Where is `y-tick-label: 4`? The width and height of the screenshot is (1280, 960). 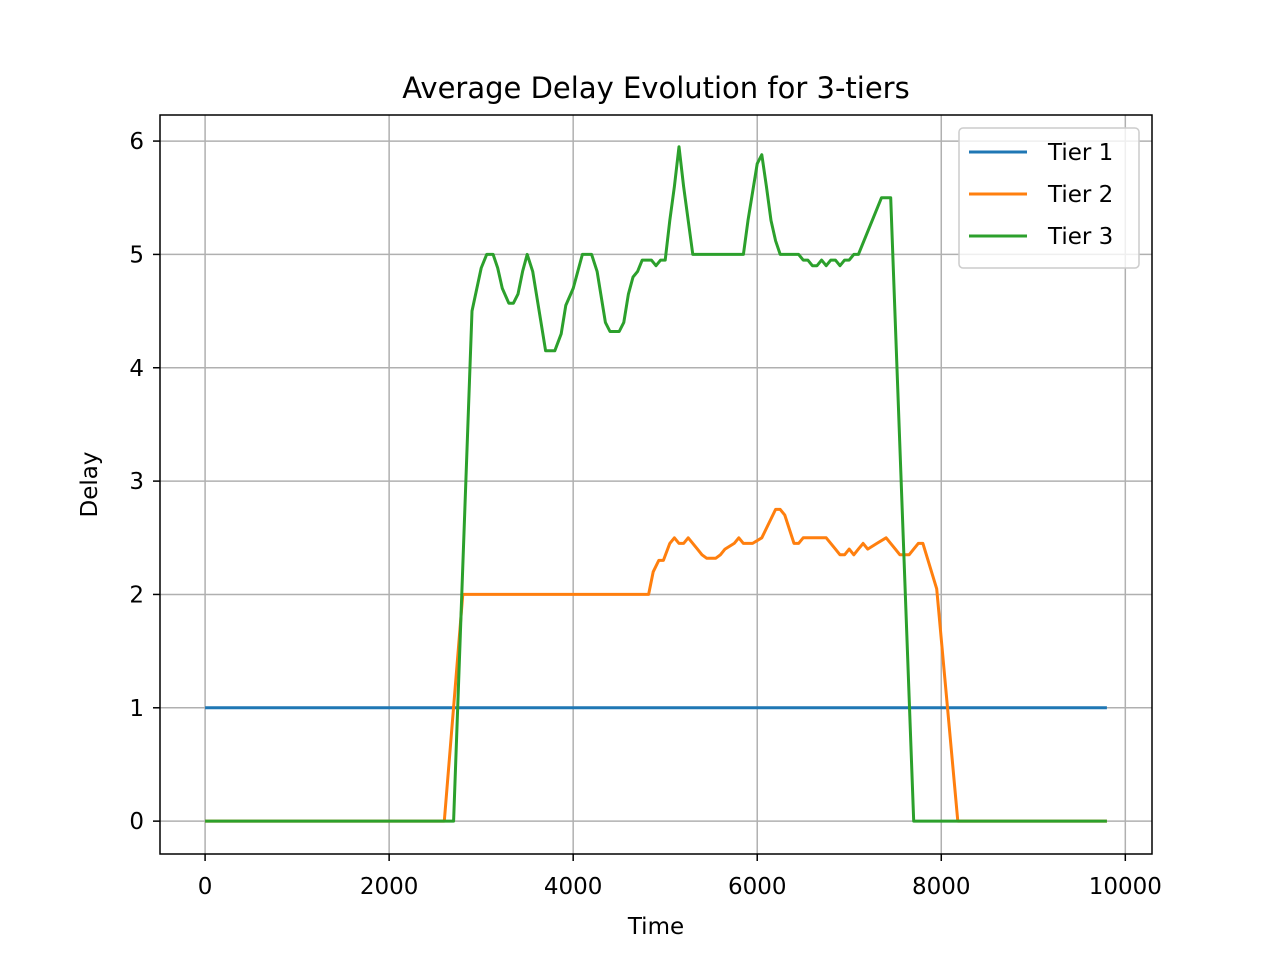
y-tick-label: 4 is located at coordinates (136, 369).